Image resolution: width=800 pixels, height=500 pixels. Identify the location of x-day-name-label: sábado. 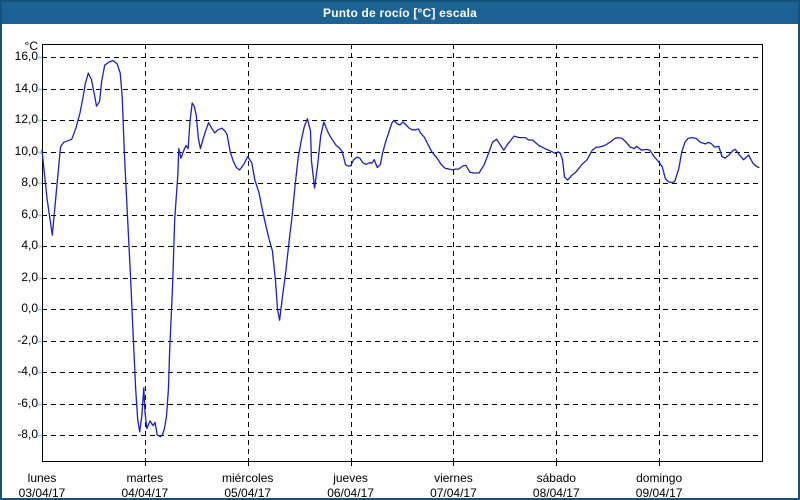
(556, 478).